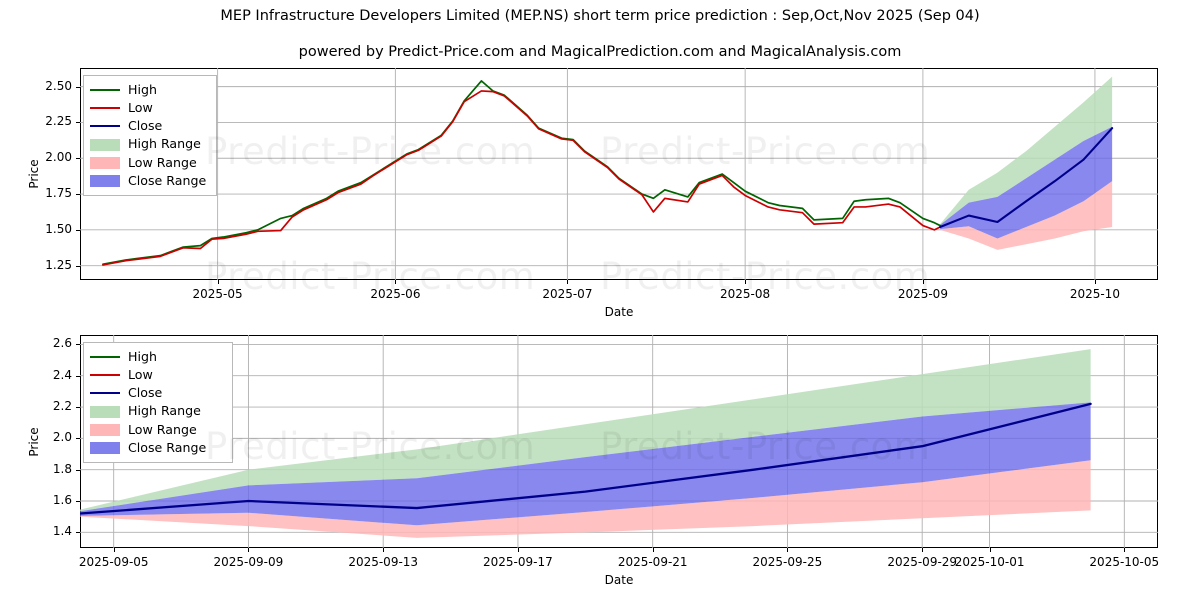  I want to click on y-tick-label: 2.25, so click(58, 121).